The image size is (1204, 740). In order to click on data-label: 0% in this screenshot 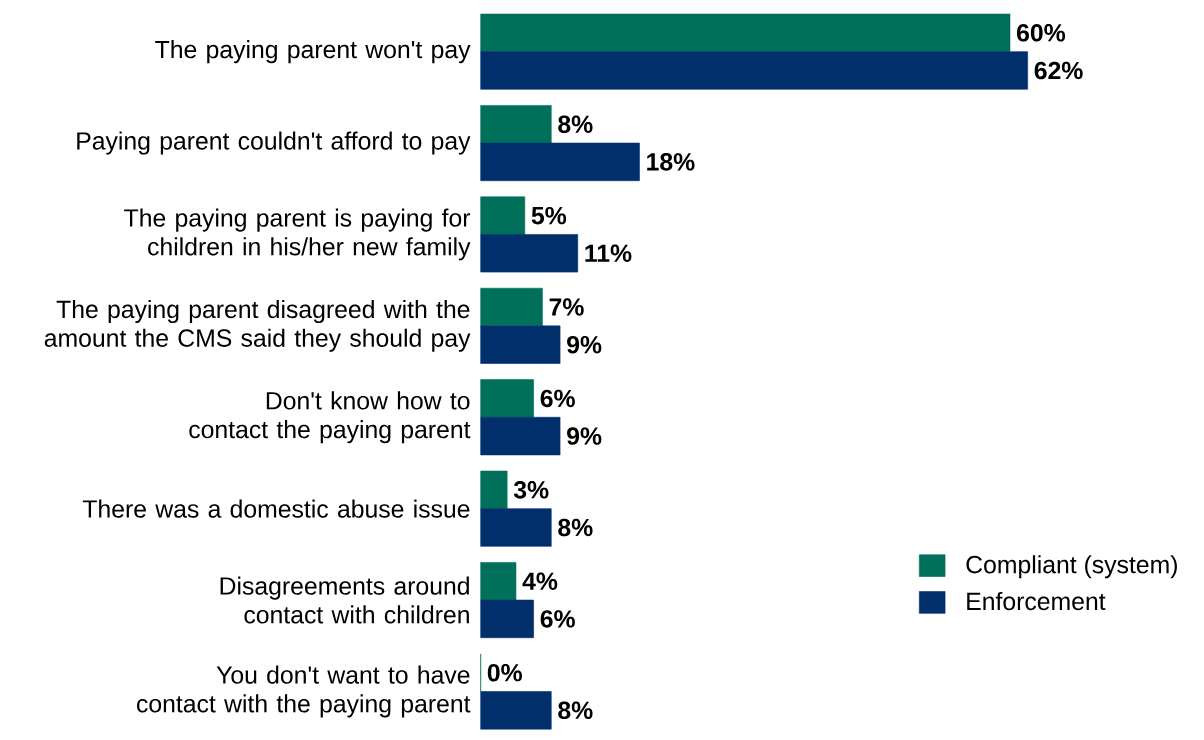, I will do `click(504, 672)`.